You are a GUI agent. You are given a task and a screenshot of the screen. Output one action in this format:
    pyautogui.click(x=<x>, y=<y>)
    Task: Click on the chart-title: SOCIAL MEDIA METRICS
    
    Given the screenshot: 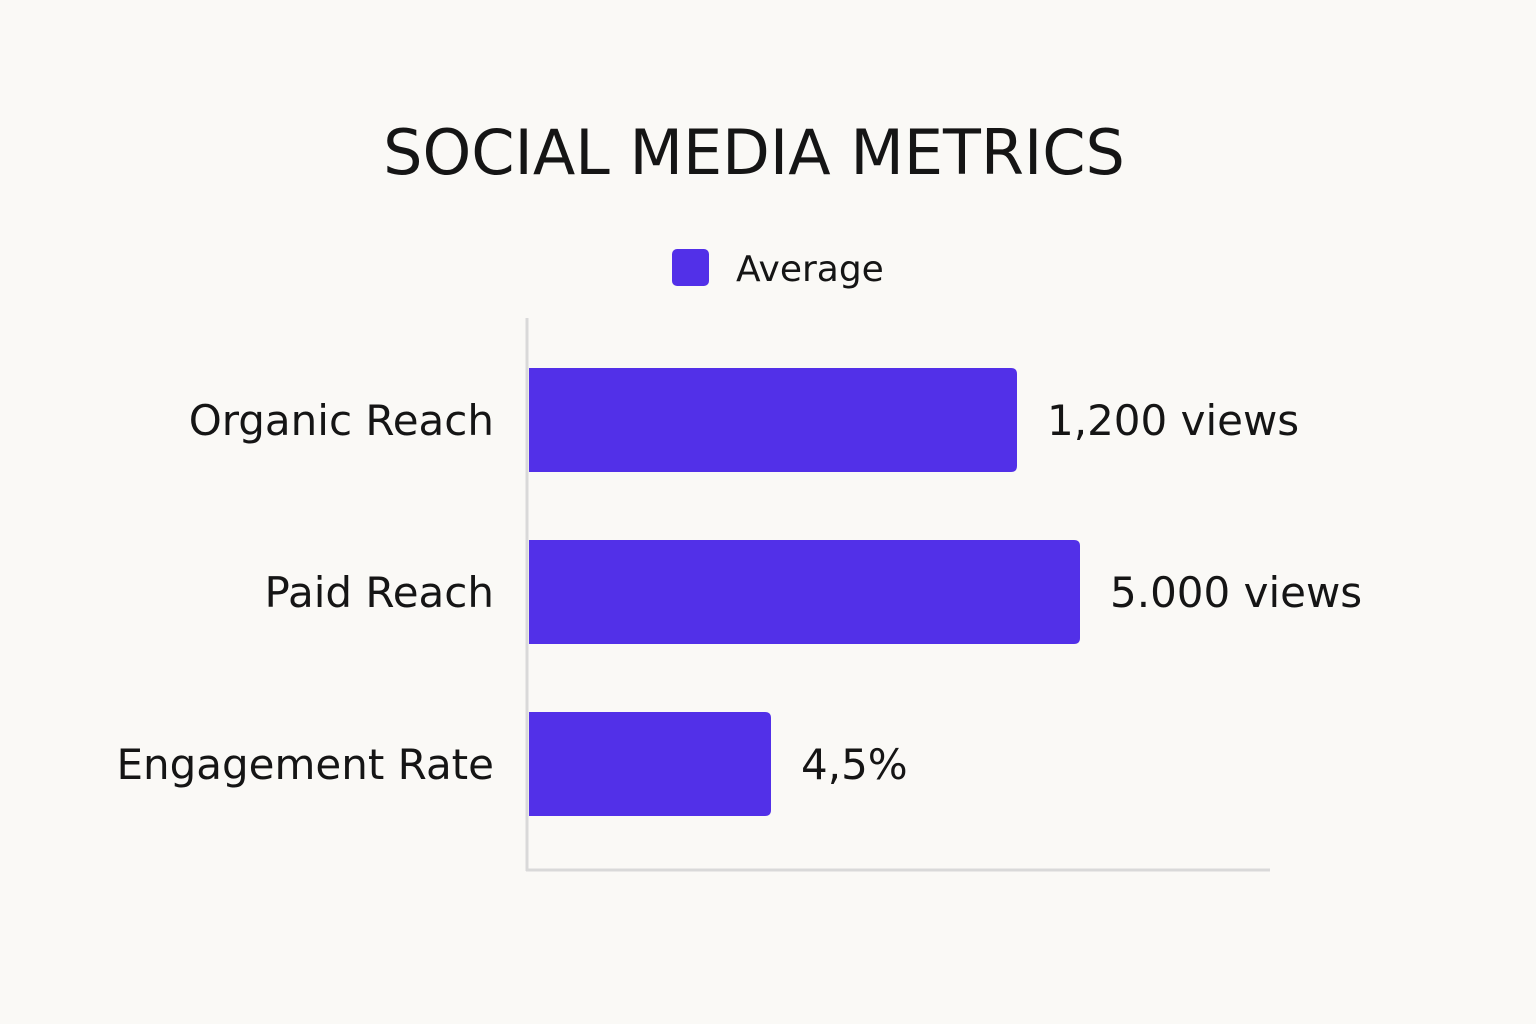 What is the action you would take?
    pyautogui.click(x=754, y=152)
    